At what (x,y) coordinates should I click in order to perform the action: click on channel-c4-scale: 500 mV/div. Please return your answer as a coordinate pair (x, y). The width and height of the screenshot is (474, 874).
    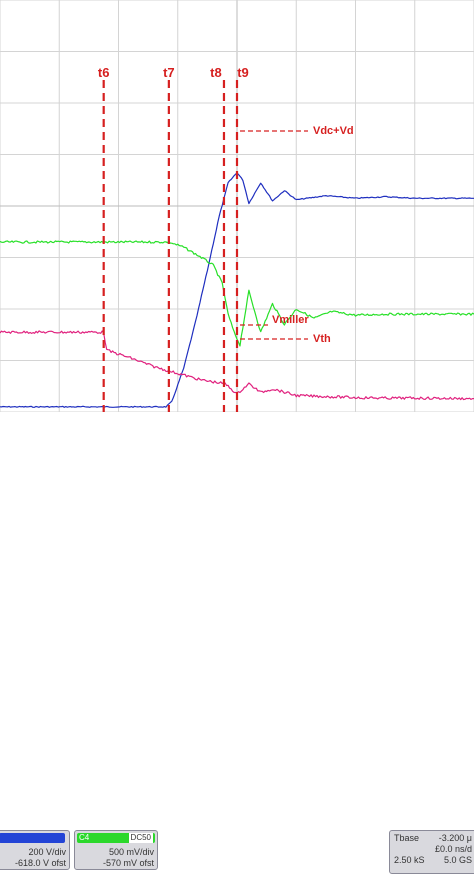
    Looking at the image, I should click on (131, 852).